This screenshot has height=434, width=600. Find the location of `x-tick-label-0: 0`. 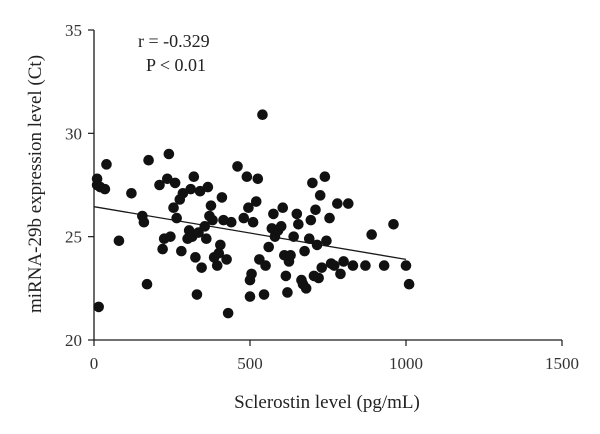

x-tick-label-0: 0 is located at coordinates (94, 363).